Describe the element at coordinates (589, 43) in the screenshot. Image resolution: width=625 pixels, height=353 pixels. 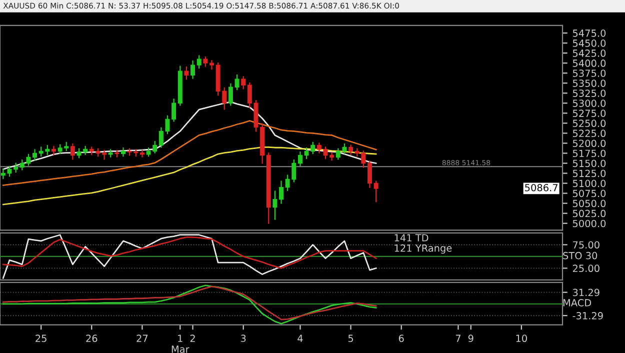
I see `y-tick-label: 5450.0` at that location.